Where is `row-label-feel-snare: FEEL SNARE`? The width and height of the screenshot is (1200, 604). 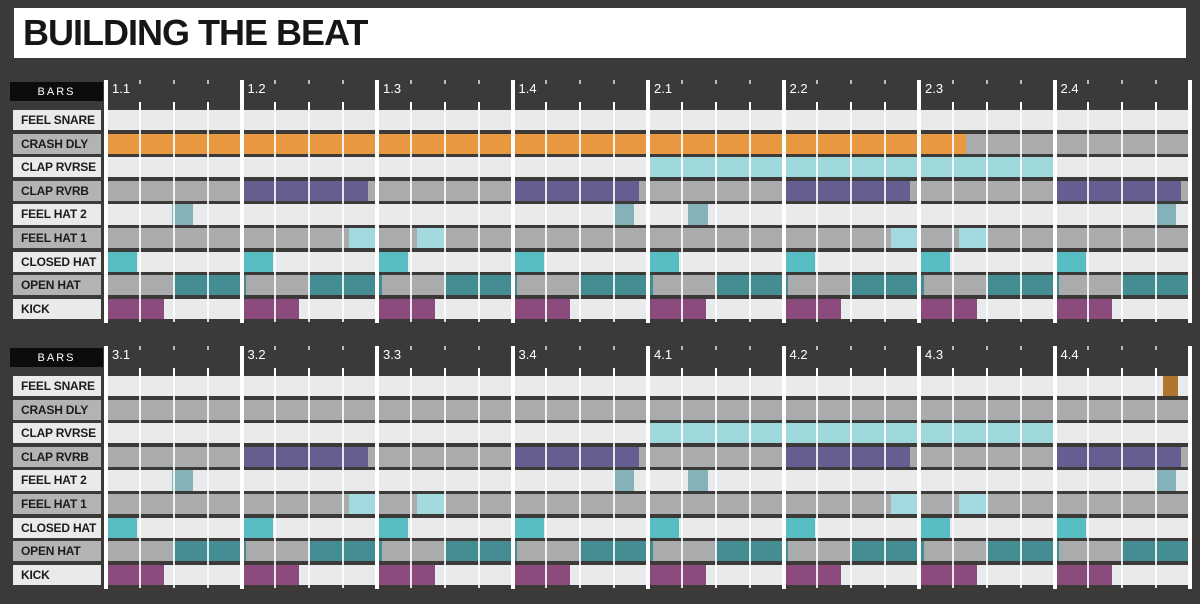
row-label-feel-snare: FEEL SNARE is located at coordinates (57, 120).